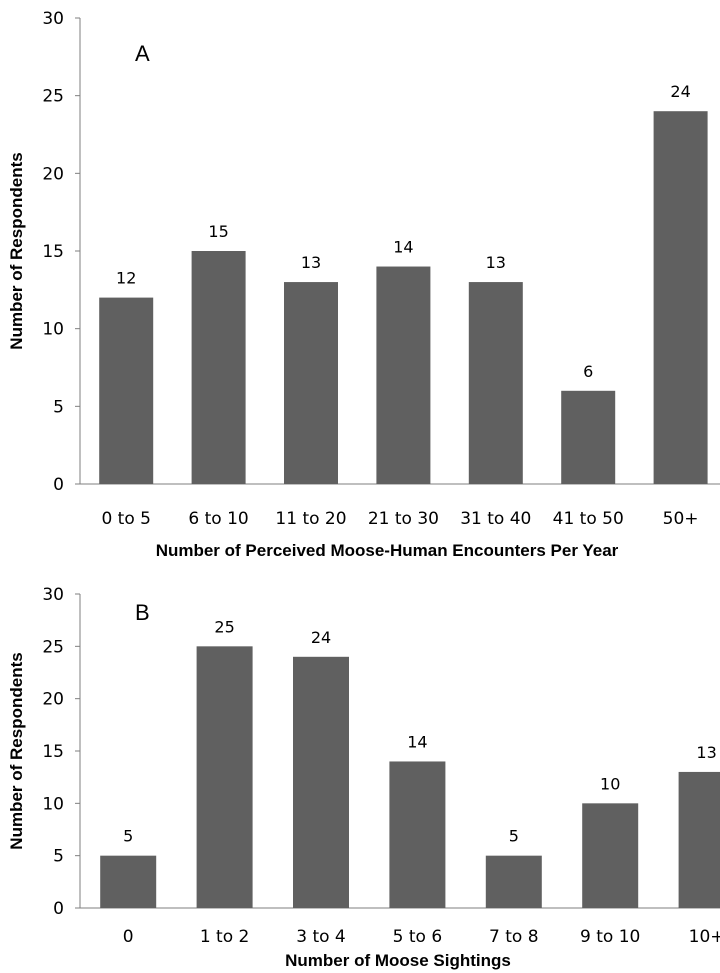 This screenshot has height=973, width=720. I want to click on x-tick-label: 5 to 6, so click(418, 937).